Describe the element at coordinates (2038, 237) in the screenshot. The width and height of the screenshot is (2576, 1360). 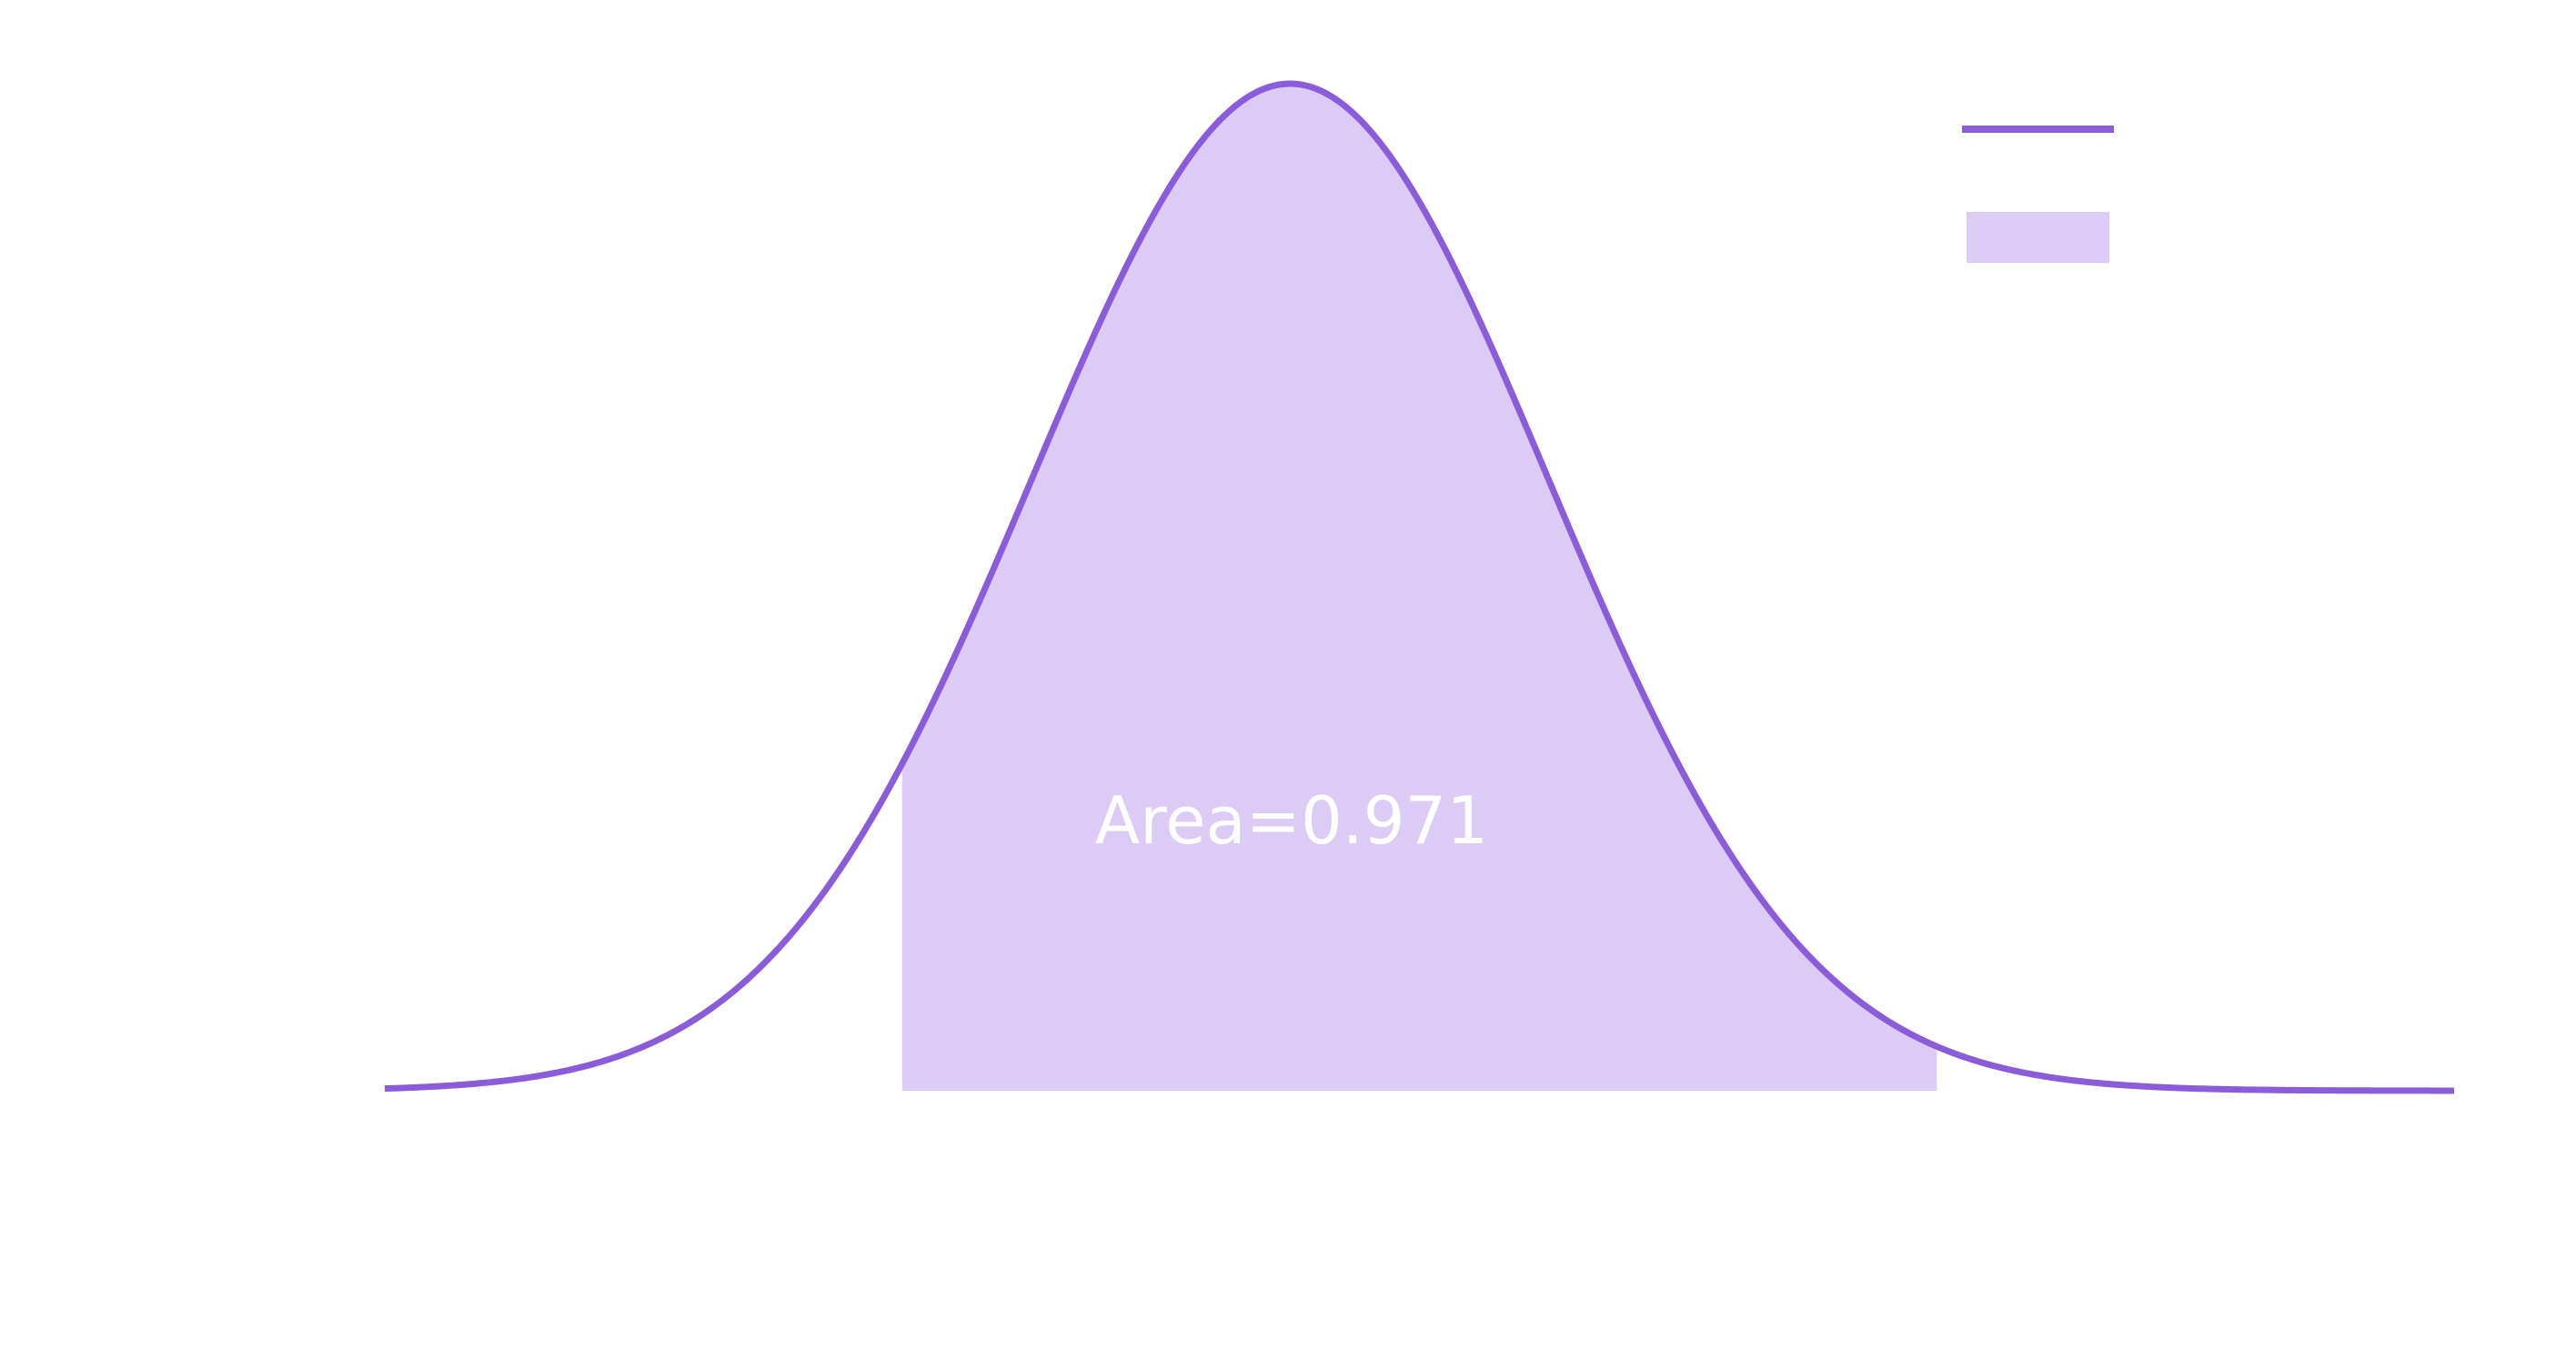
I see `legend-fill-swatch` at that location.